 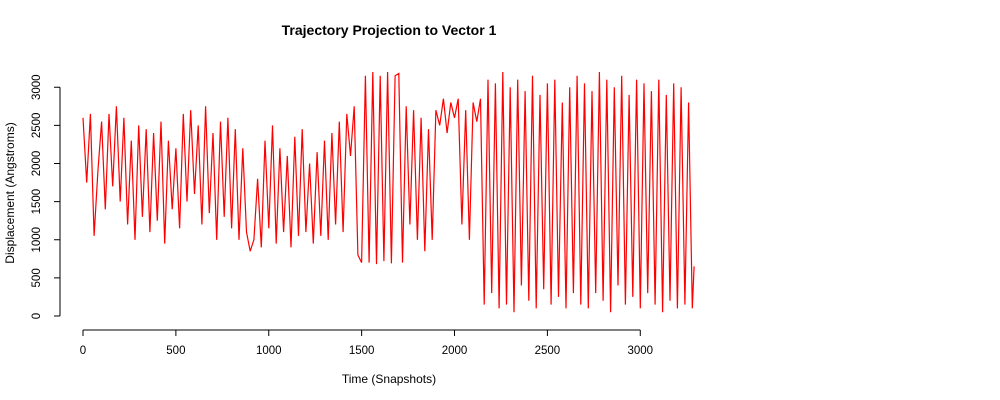 What do you see at coordinates (362, 351) in the screenshot?
I see `x-tick-label: 1500` at bounding box center [362, 351].